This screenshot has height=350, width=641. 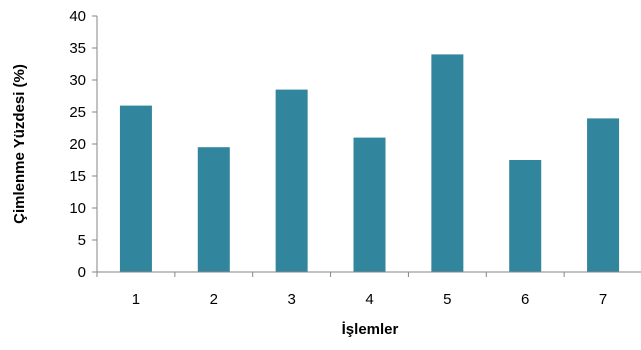 I want to click on y-tick-label: 0, so click(x=82, y=272).